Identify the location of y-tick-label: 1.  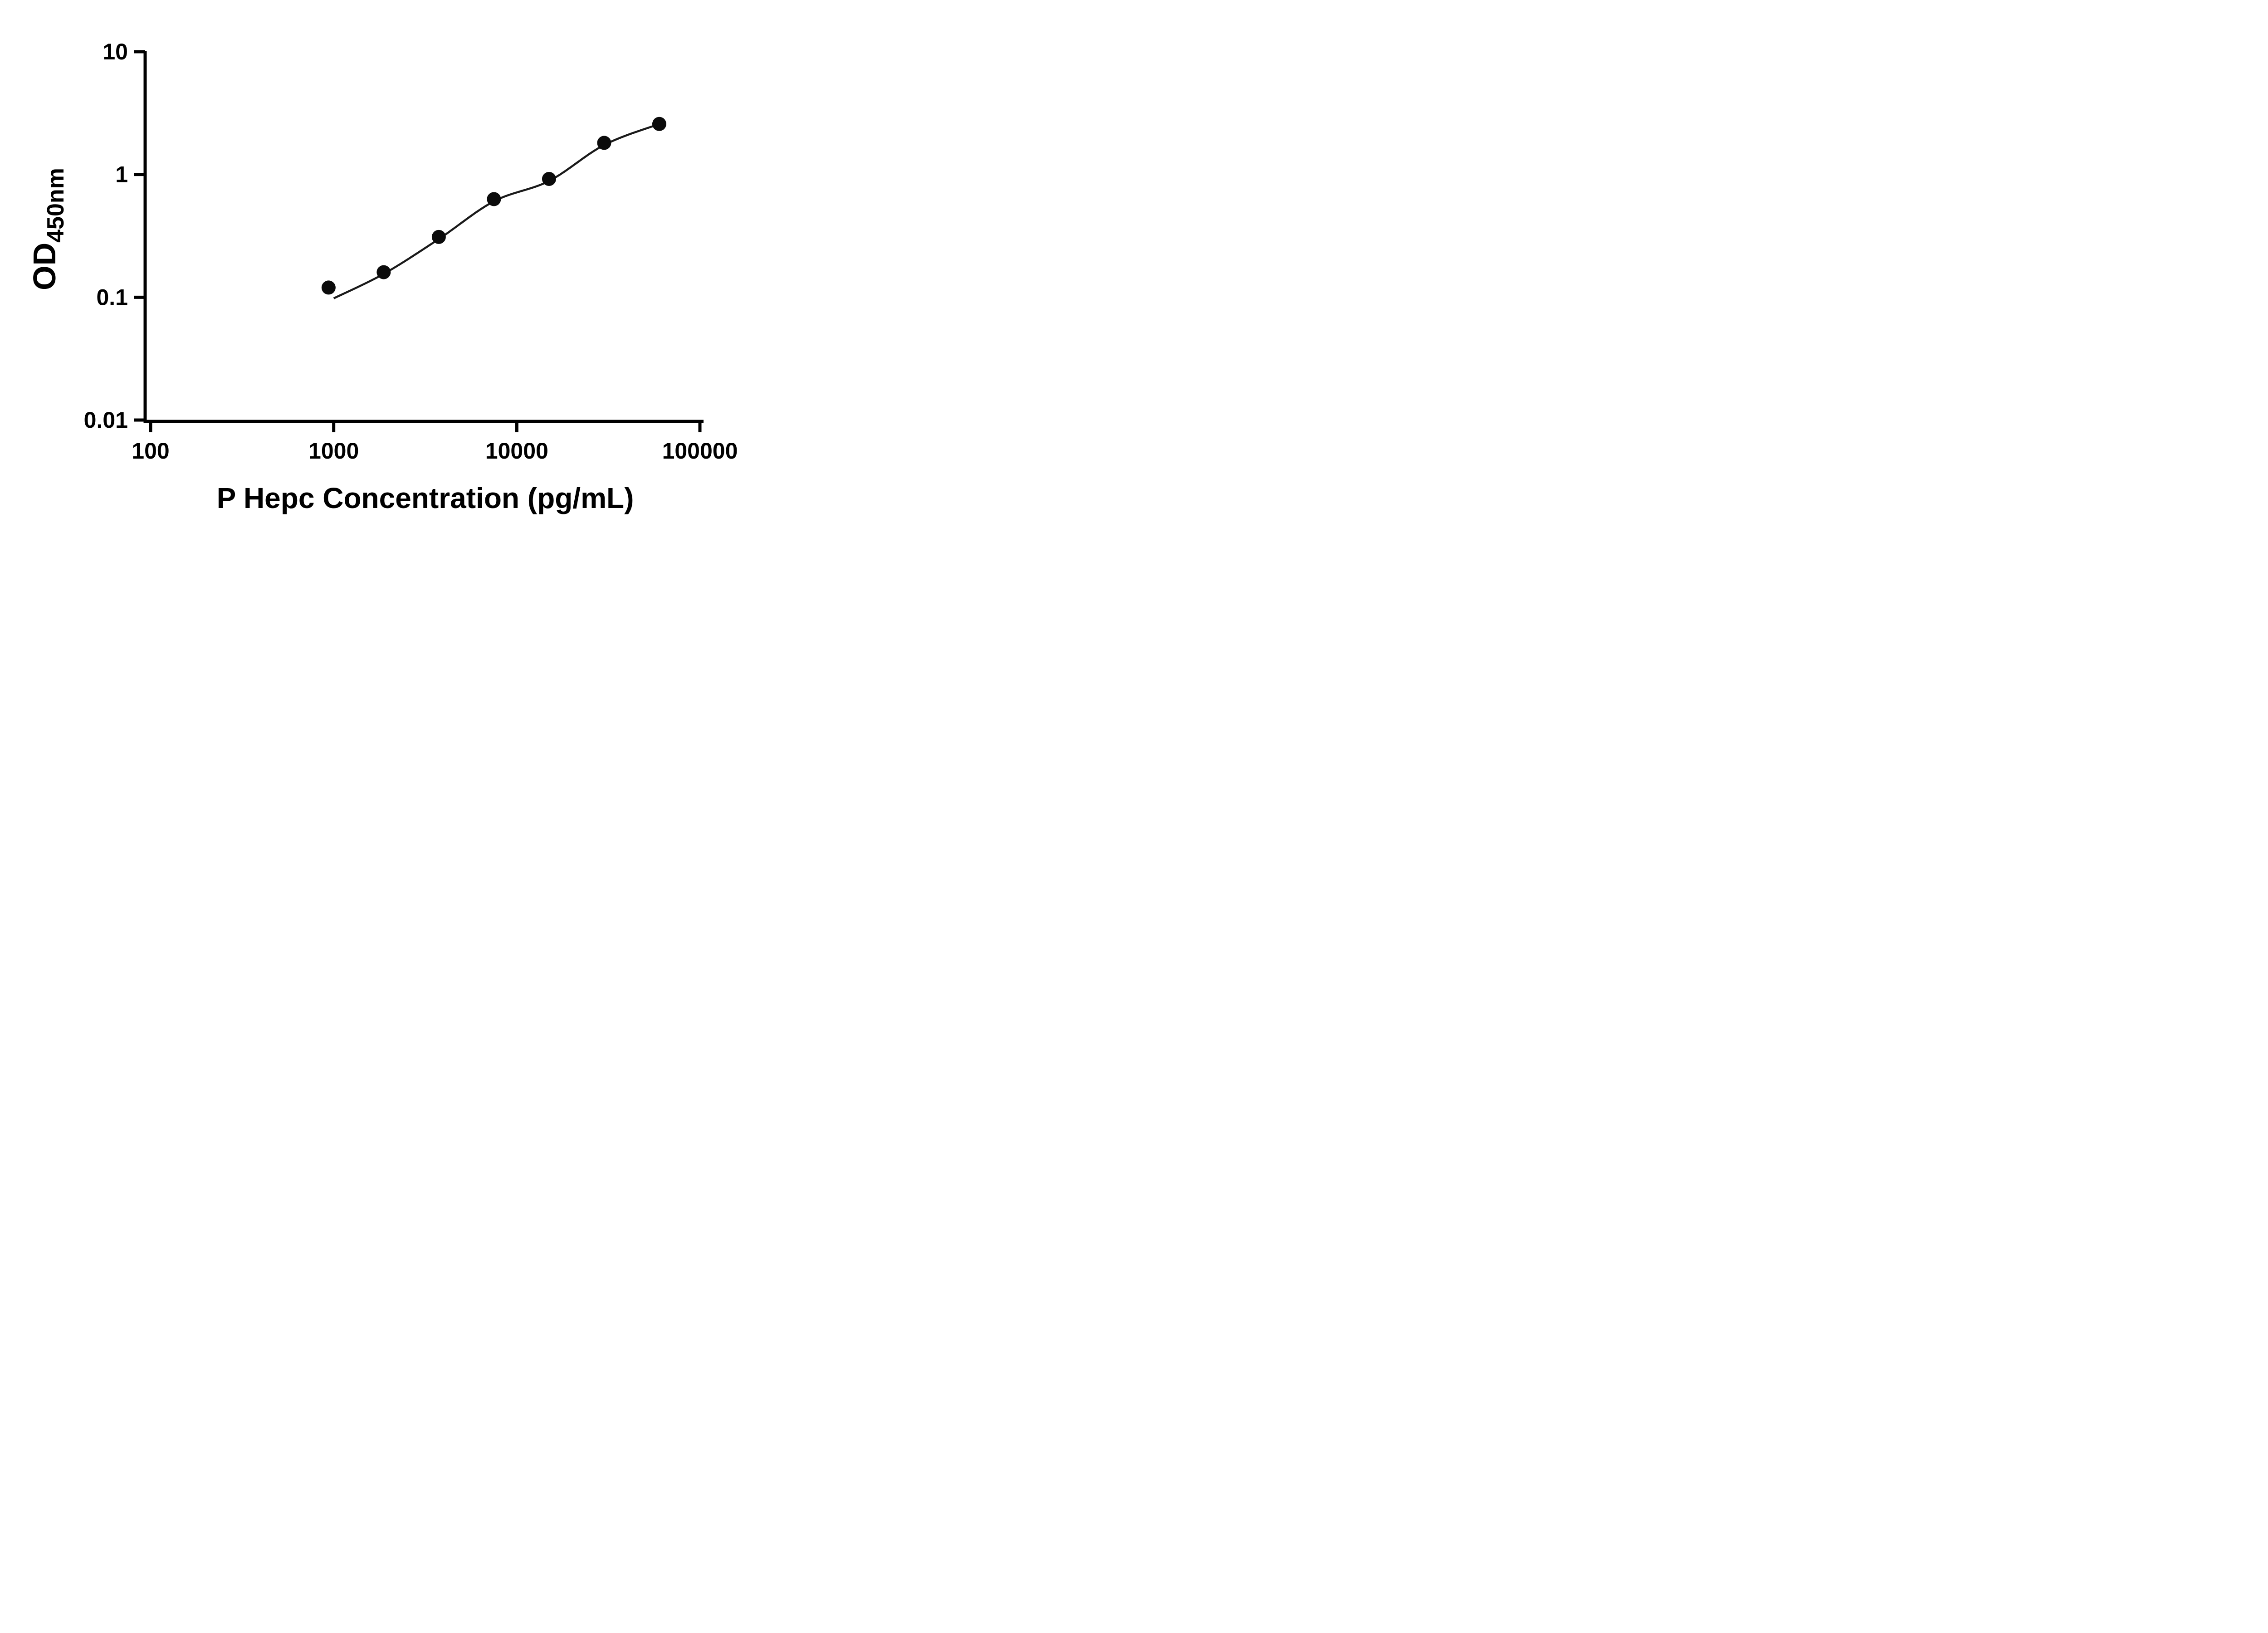
(122, 174).